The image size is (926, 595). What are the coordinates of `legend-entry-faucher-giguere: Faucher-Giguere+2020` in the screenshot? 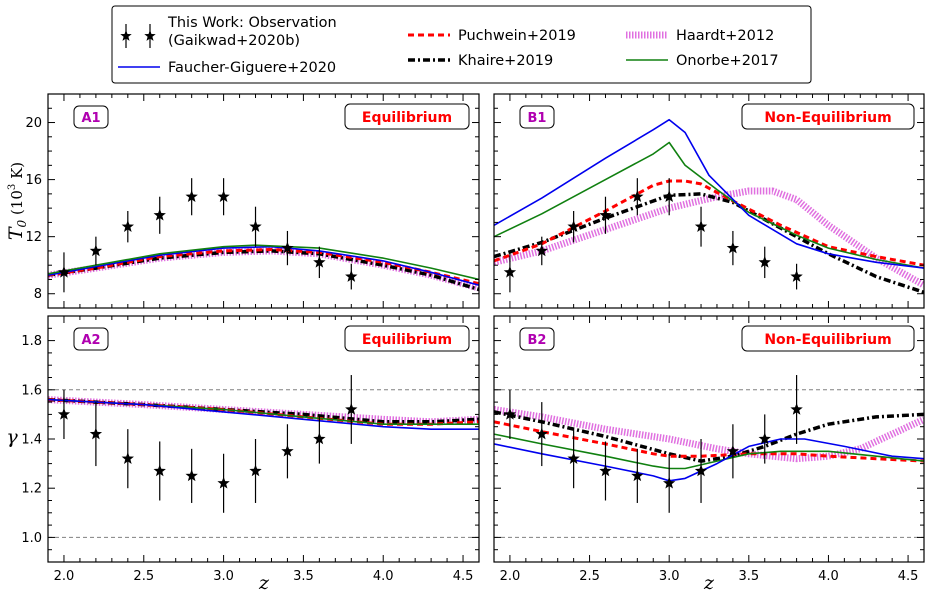 It's located at (227, 68).